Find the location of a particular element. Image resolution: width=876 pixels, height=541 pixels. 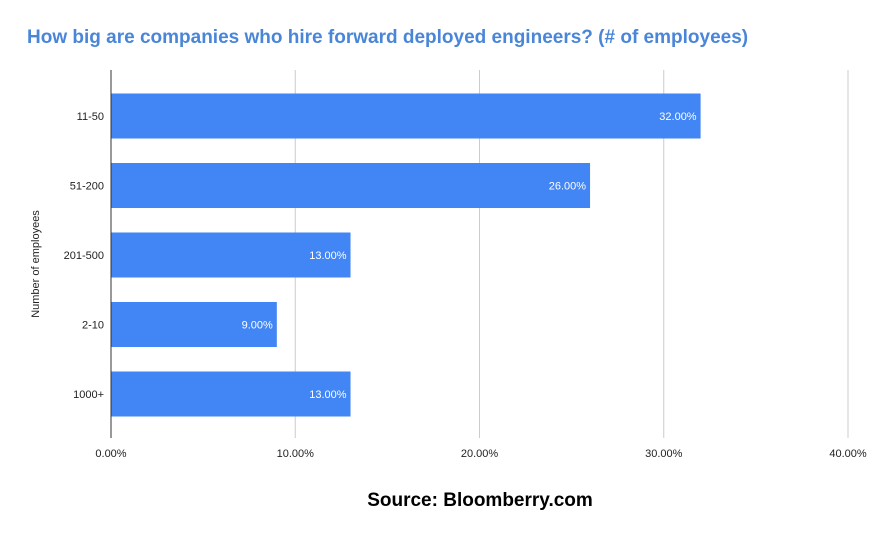

category-label: 11-50 is located at coordinates (90, 117).